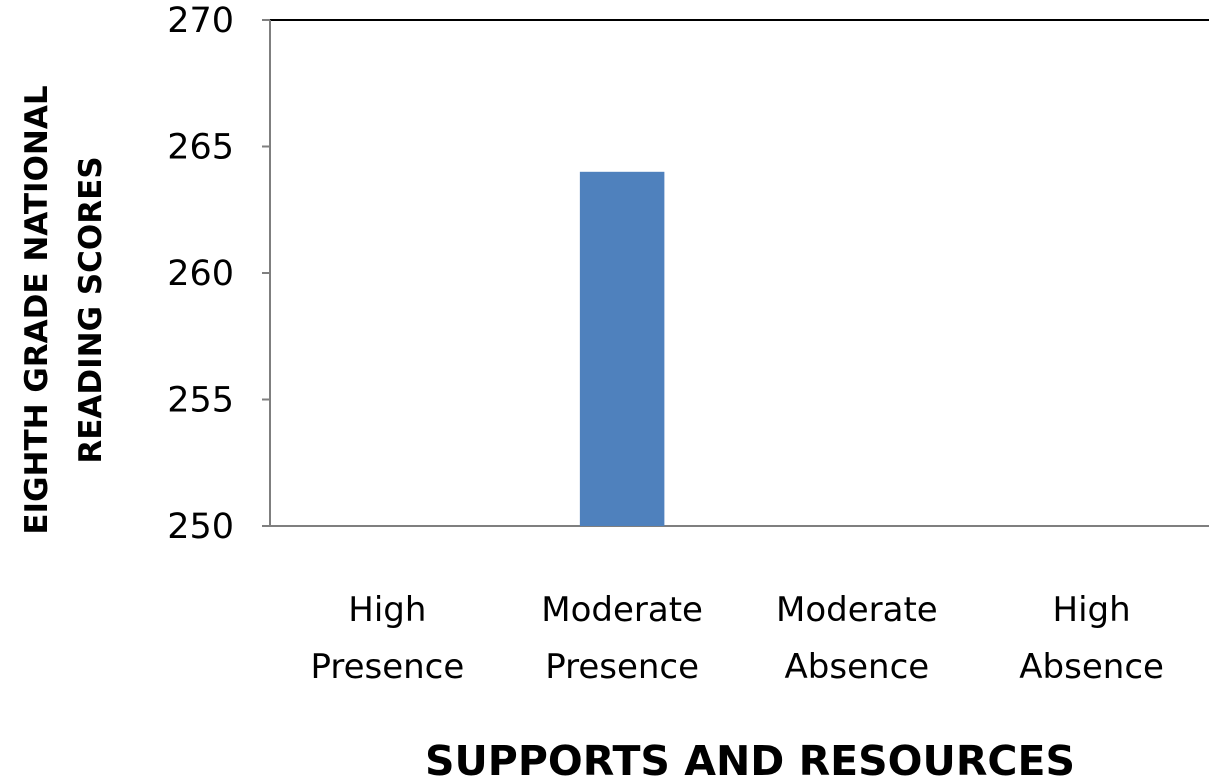 This screenshot has height=783, width=1209. I want to click on y-axis-ticks: 250 255 260 265 270, so click(218, 274).